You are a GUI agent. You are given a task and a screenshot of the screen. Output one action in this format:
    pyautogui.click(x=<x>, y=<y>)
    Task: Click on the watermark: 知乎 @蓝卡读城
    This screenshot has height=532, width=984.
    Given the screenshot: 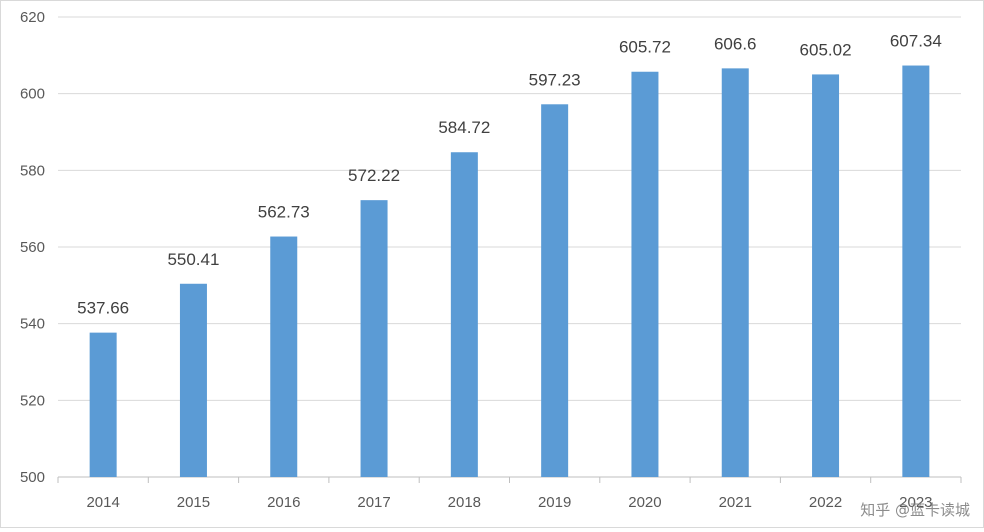 What is the action you would take?
    pyautogui.click(x=915, y=510)
    